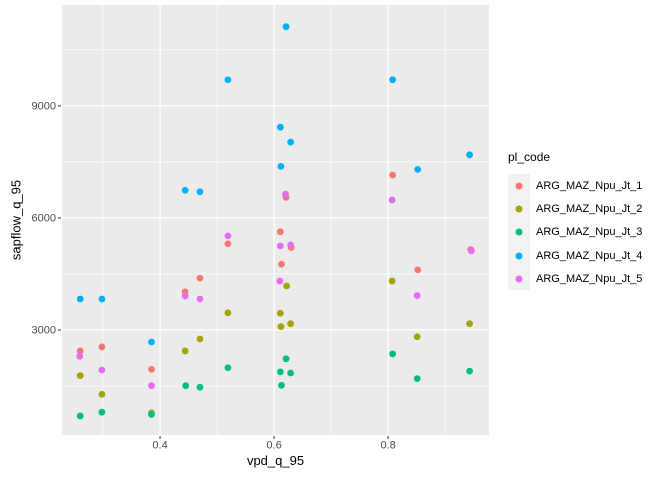 The width and height of the screenshot is (672, 480). What do you see at coordinates (273, 446) in the screenshot?
I see `x-tick-label: 0.6` at bounding box center [273, 446].